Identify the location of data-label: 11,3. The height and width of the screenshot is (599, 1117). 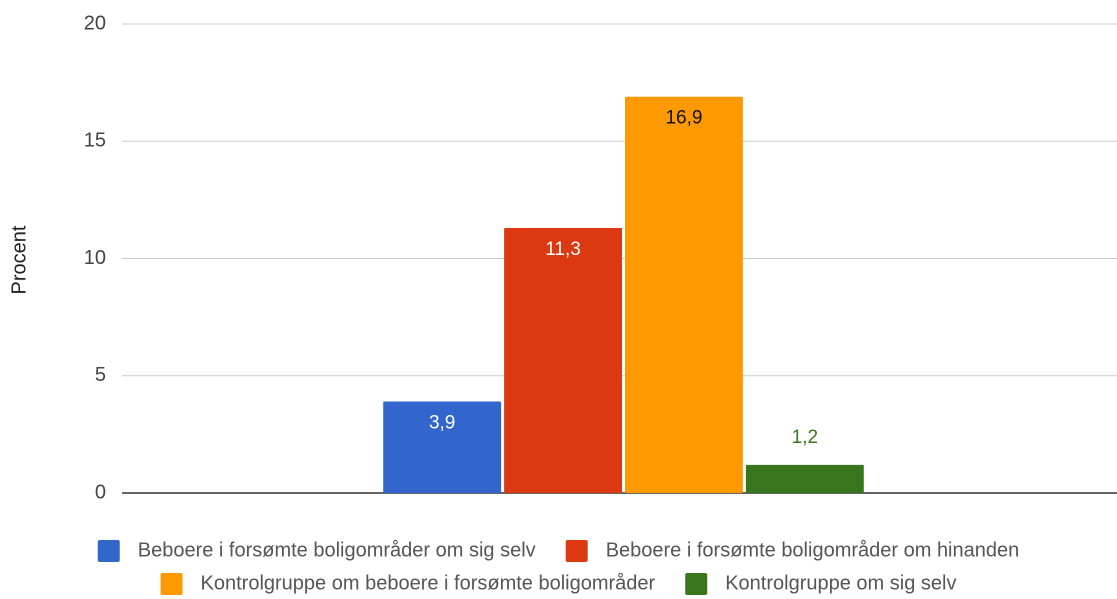
(563, 249).